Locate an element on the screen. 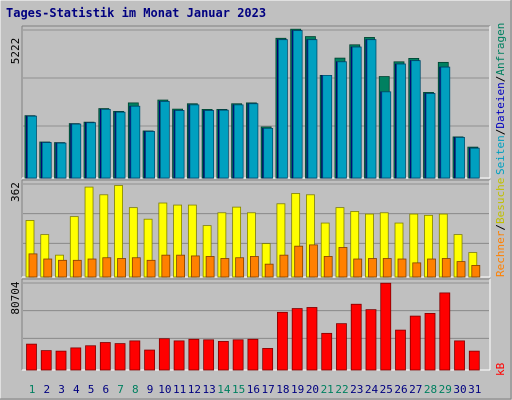 Image resolution: width=512 pixels, height=400 pixels. day-label: 4 is located at coordinates (76, 389).